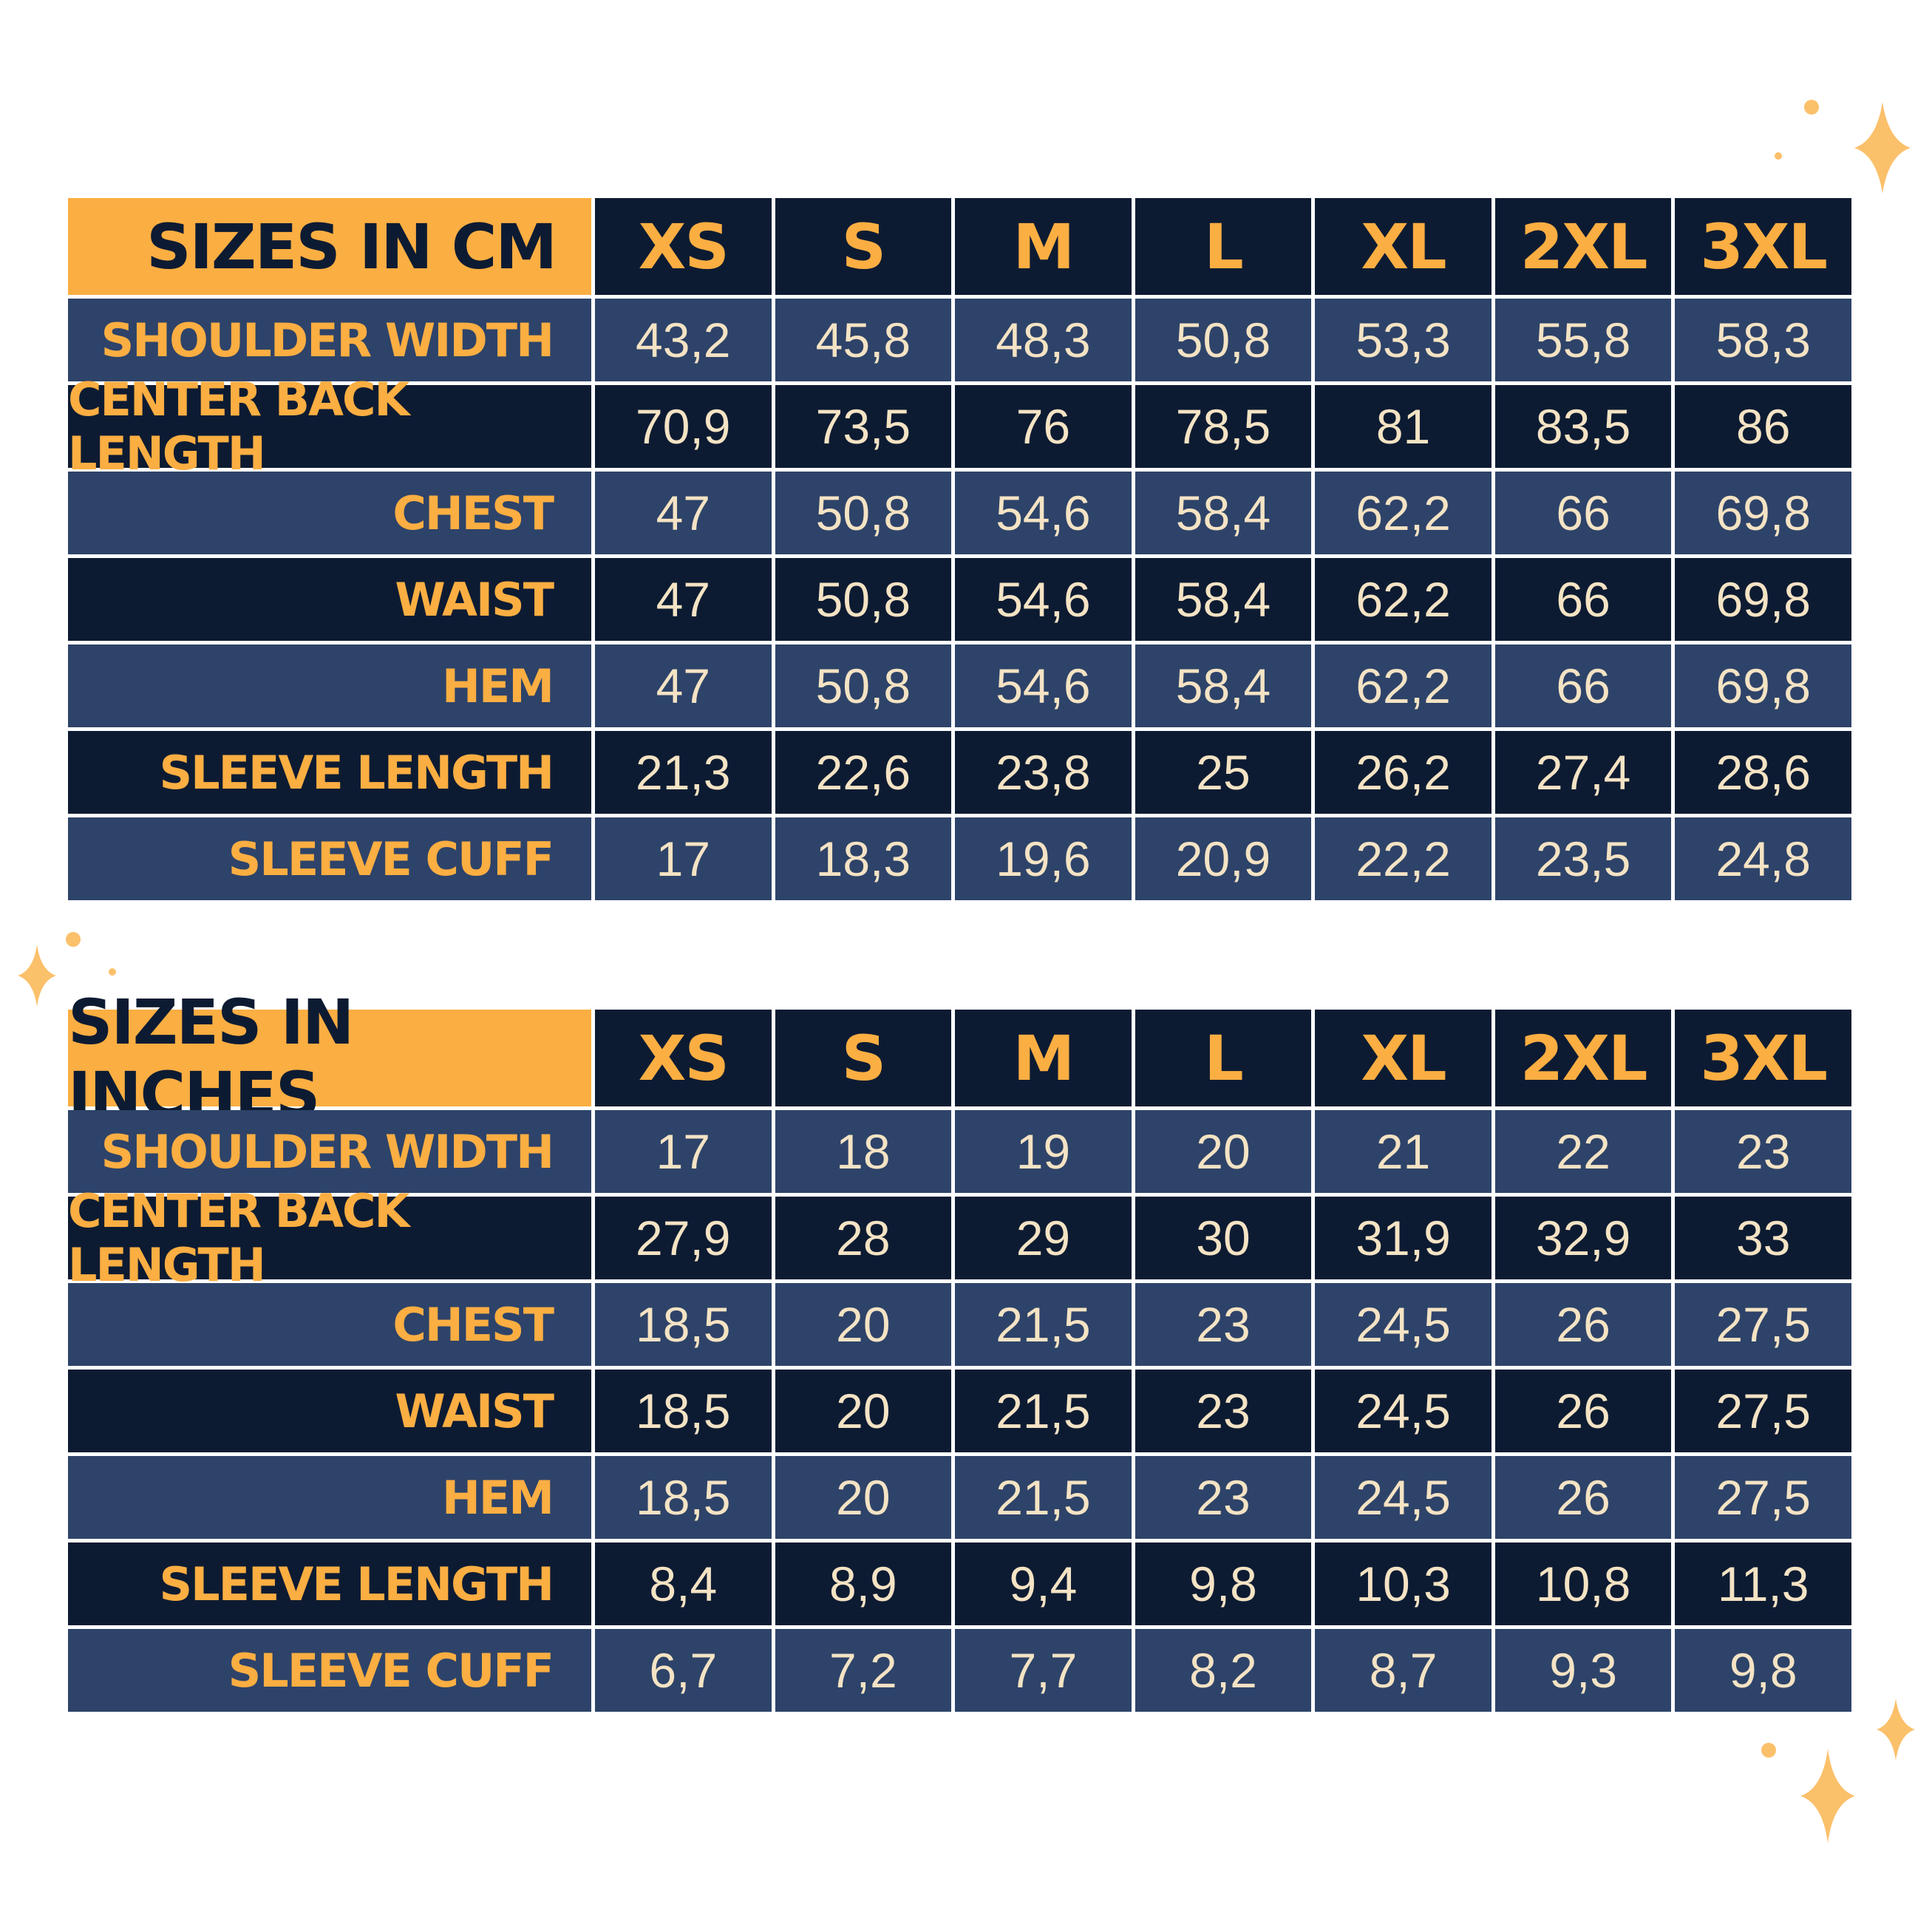  What do you see at coordinates (683, 340) in the screenshot?
I see `measurement: 43,2` at bounding box center [683, 340].